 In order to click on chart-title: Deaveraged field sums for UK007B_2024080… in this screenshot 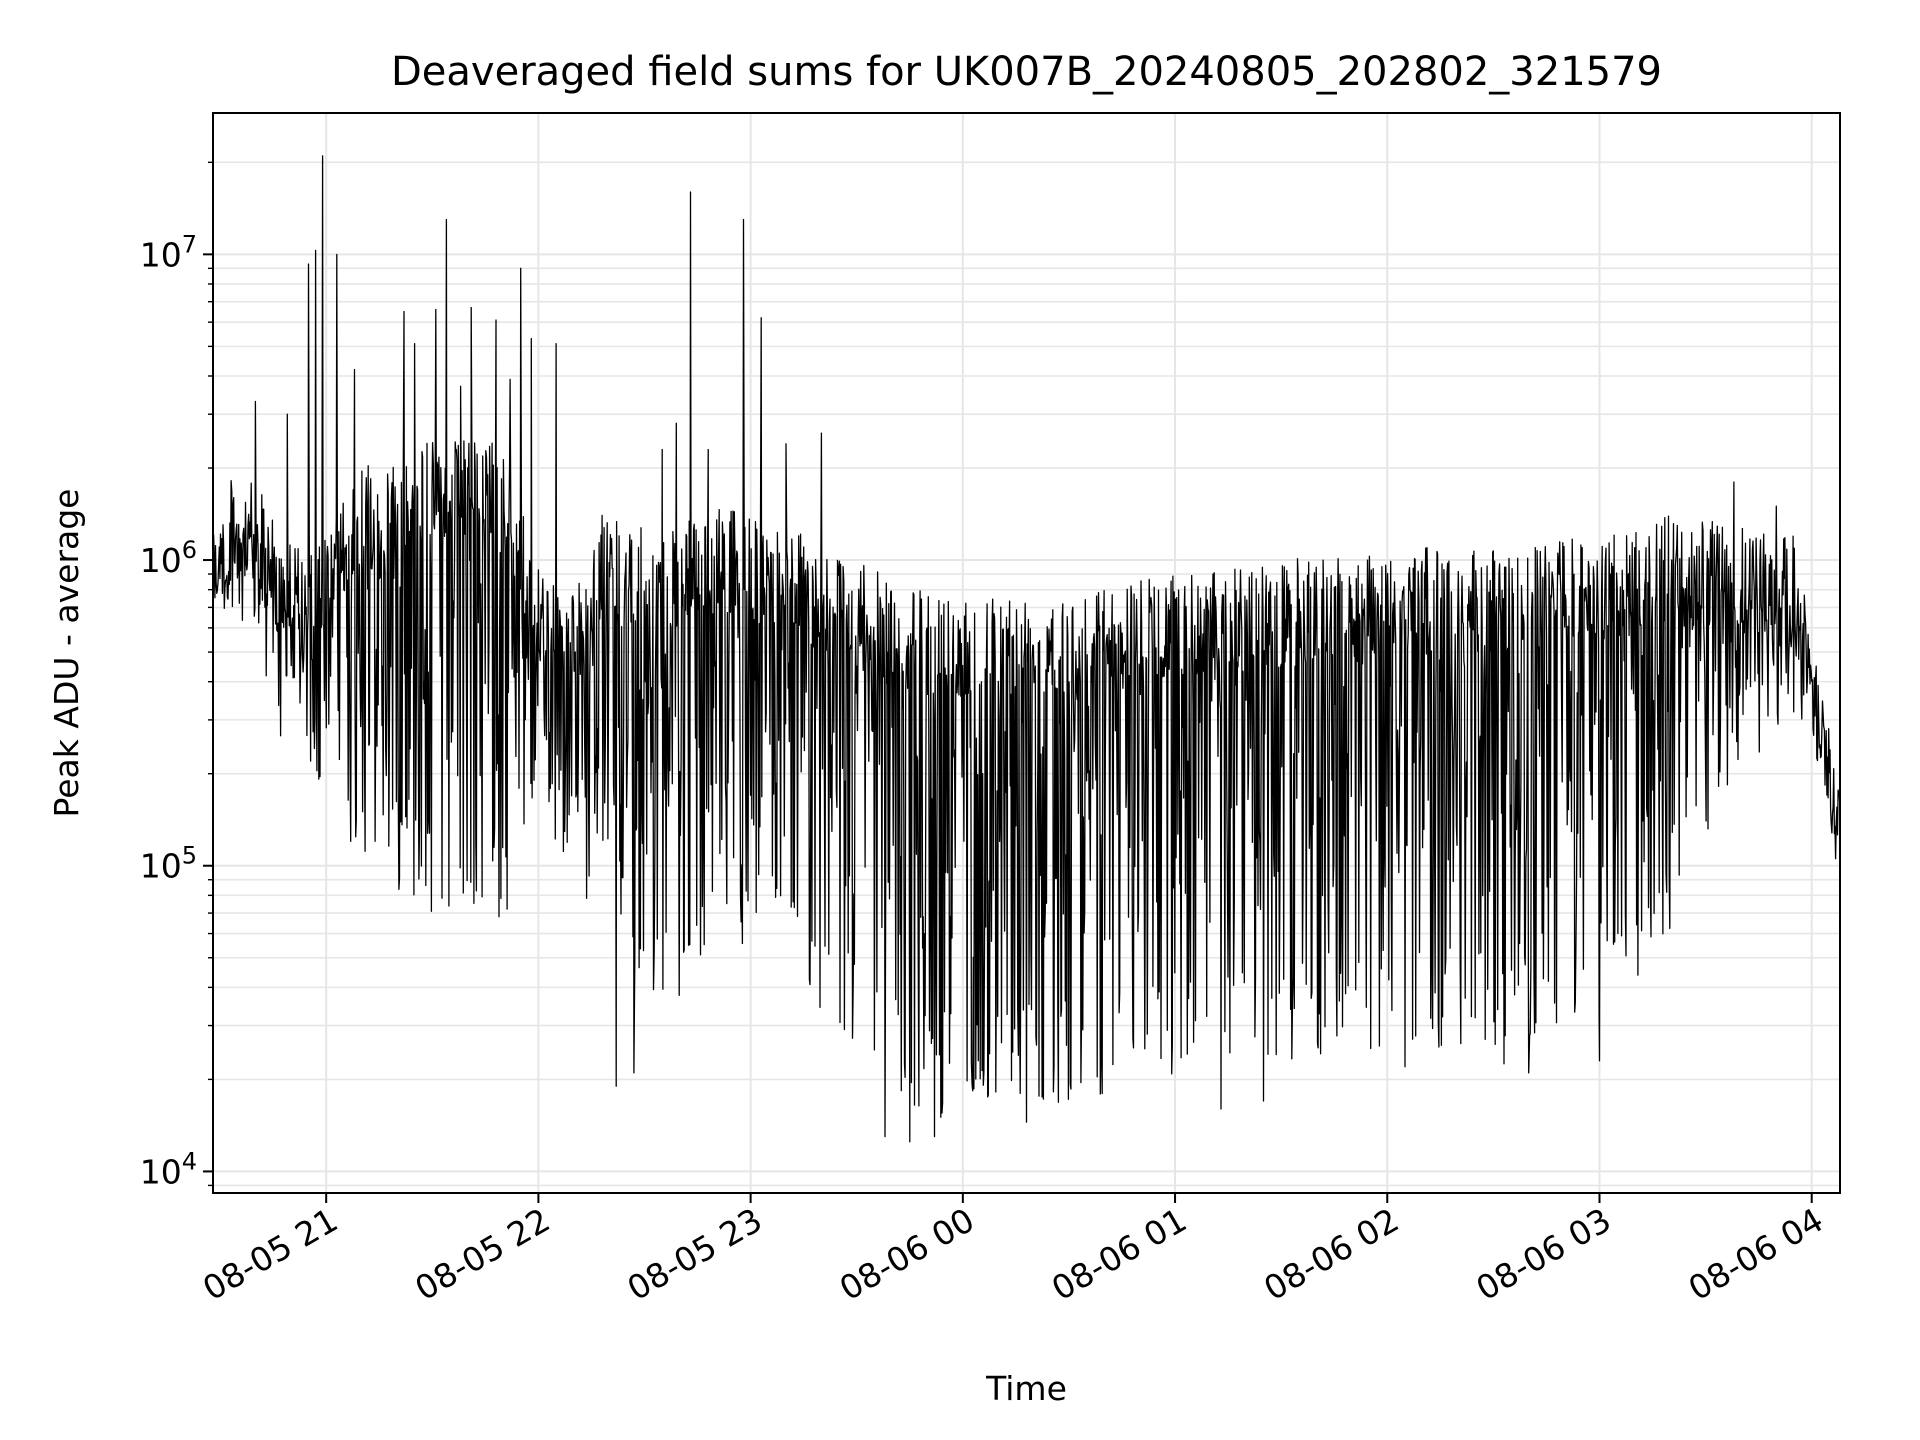, I will do `click(1026, 72)`.